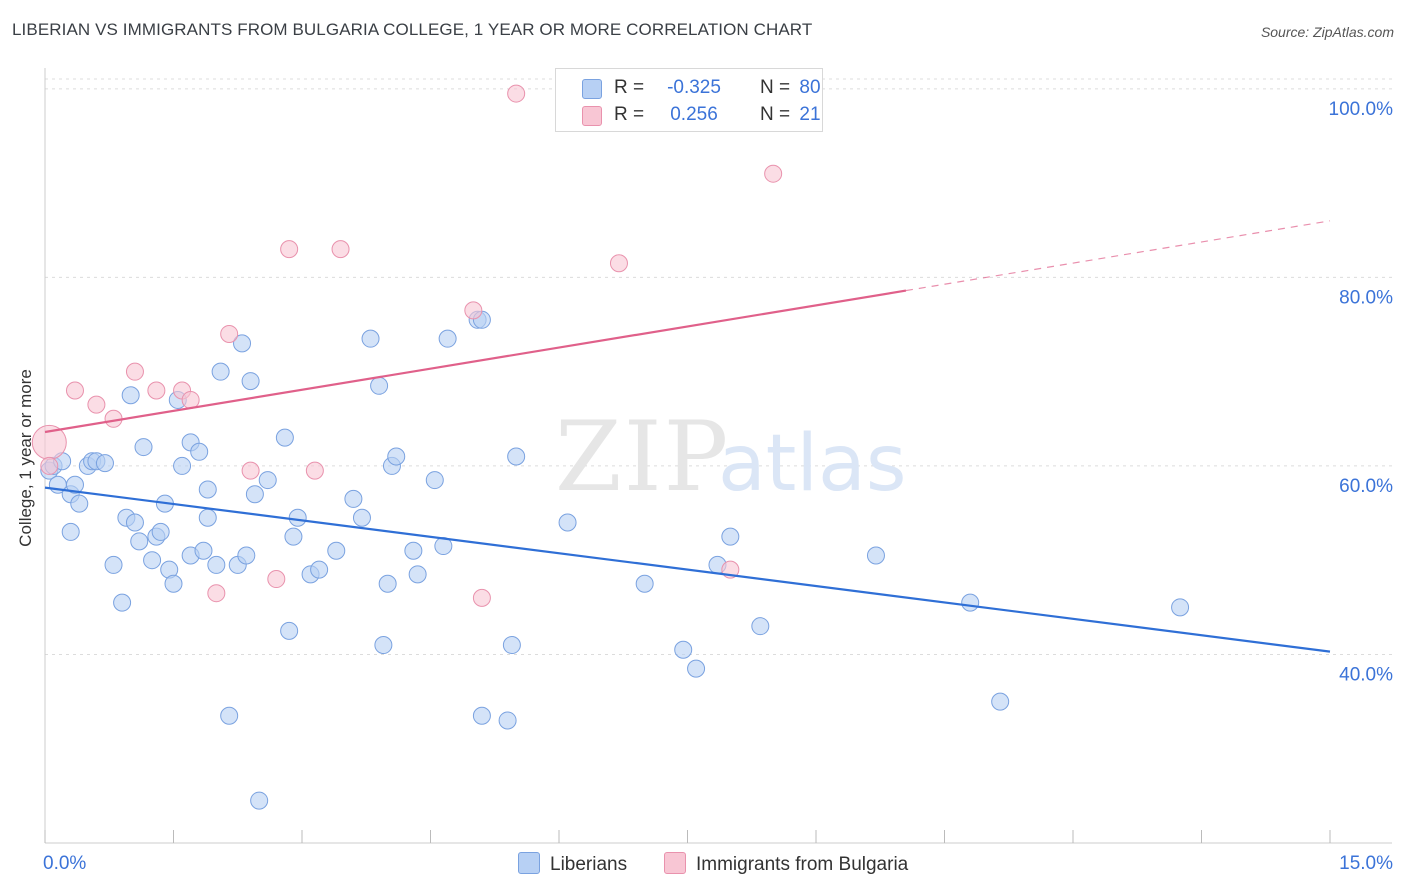 The image size is (1406, 892). What do you see at coordinates (1366, 674) in the screenshot?
I see `y-tick-label: 40.0%` at bounding box center [1366, 674].